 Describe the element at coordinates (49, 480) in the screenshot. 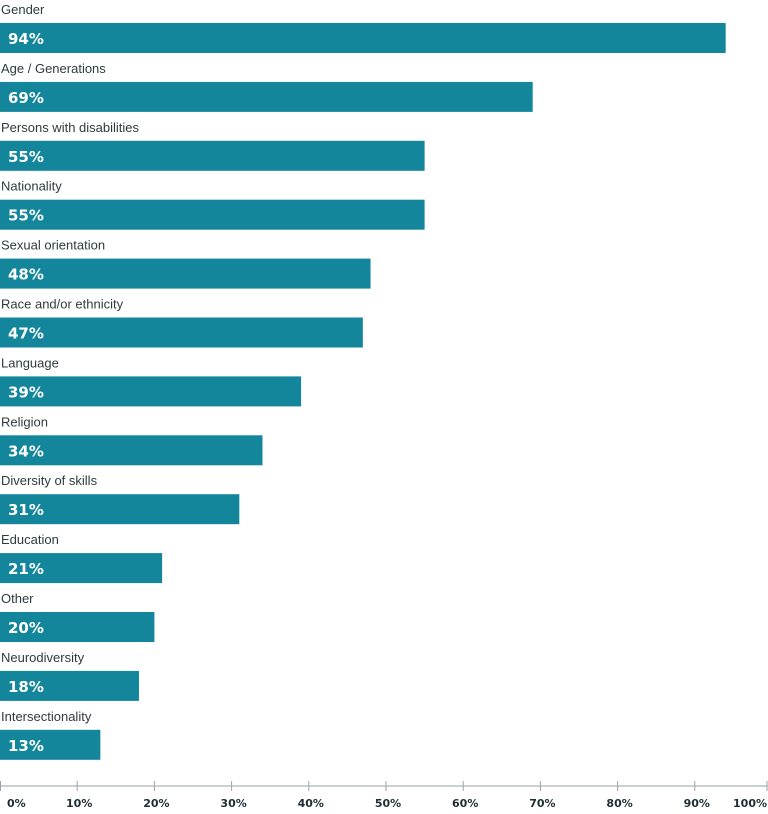

I see `category-label-diversity-of-skills: Diversity of skills` at that location.